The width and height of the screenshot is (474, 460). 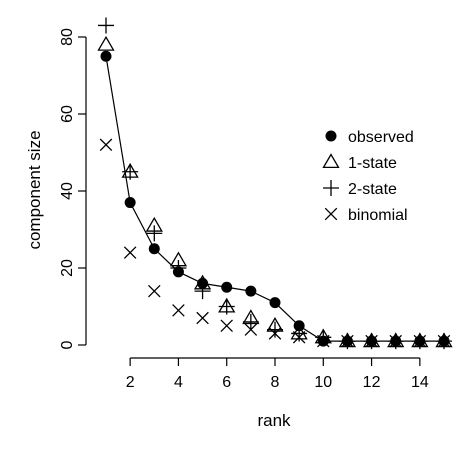 What do you see at coordinates (67, 344) in the screenshot?
I see `y-tick-label: 0` at bounding box center [67, 344].